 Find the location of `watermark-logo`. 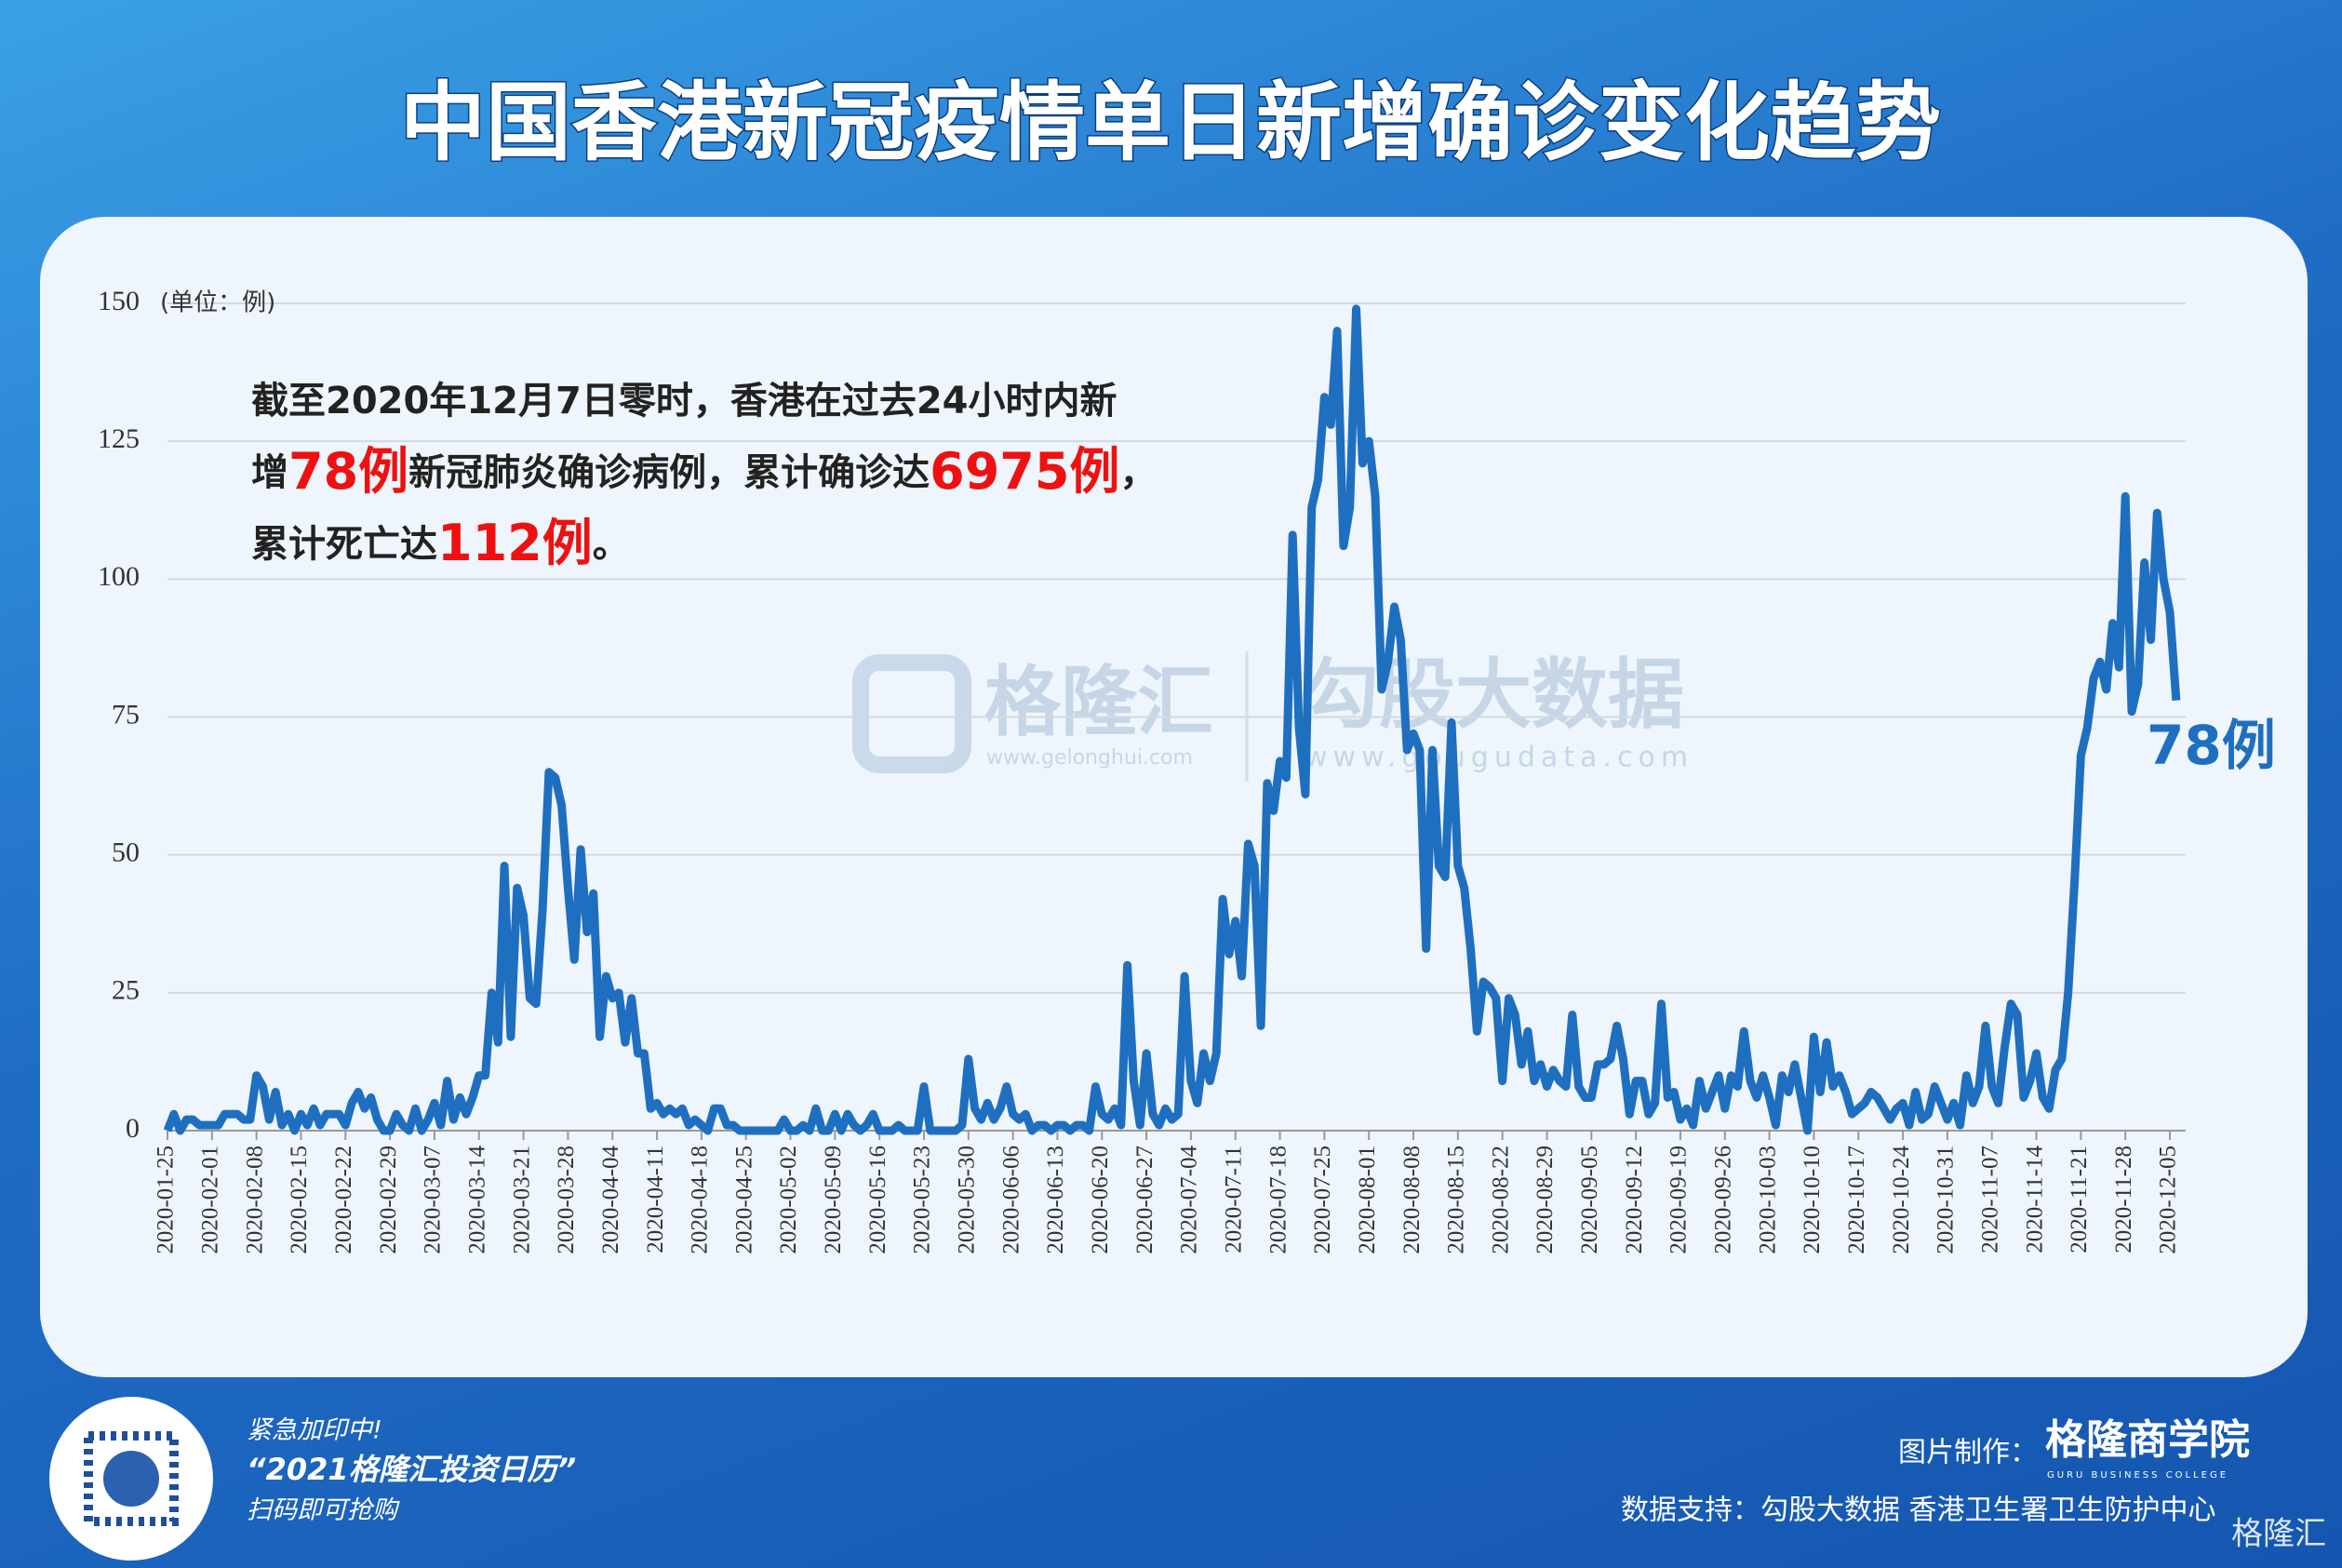

watermark-logo is located at coordinates (911, 713).